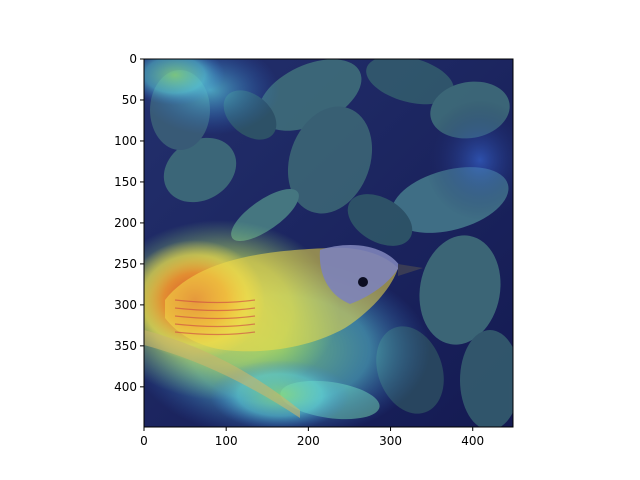 This screenshot has height=480, width=640. What do you see at coordinates (410, 270) in the screenshot?
I see `beak` at bounding box center [410, 270].